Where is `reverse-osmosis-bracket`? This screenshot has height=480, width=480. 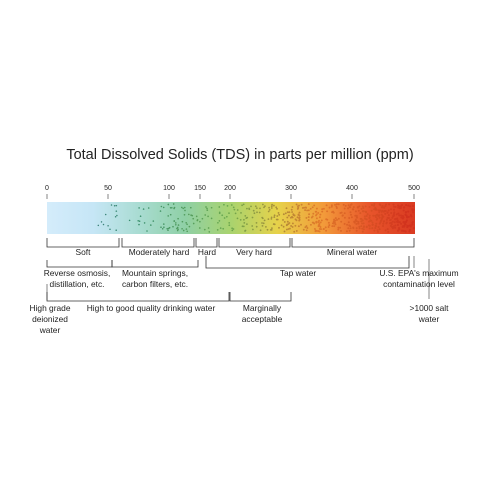
reverse-osmosis-bracket is located at coordinates (79, 264).